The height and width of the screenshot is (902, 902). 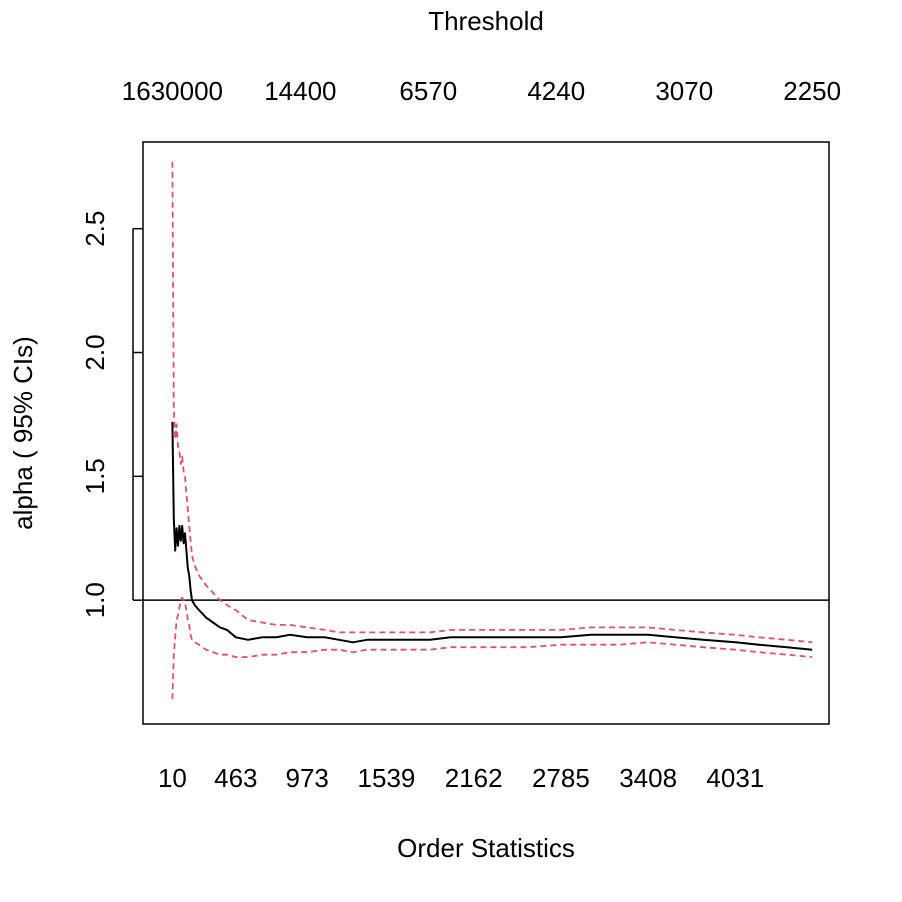 I want to click on series-ci-lower-line, so click(x=492, y=648).